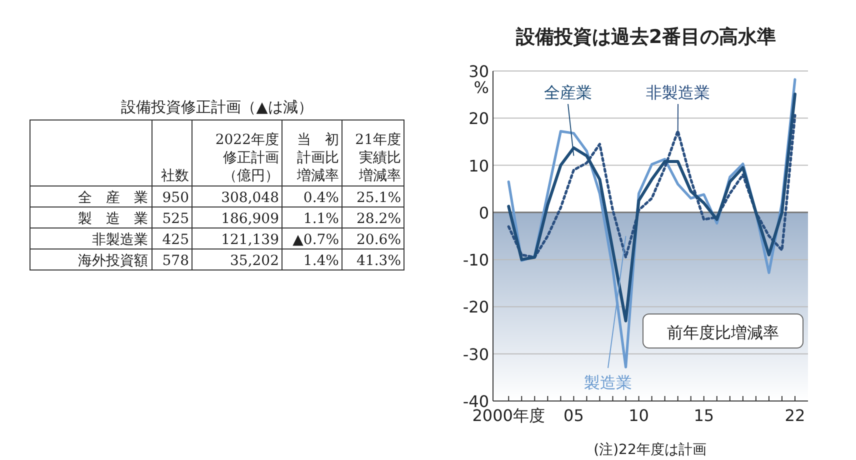 The image size is (856, 460). What do you see at coordinates (638, 415) in the screenshot?
I see `x-tick-label: 10` at bounding box center [638, 415].